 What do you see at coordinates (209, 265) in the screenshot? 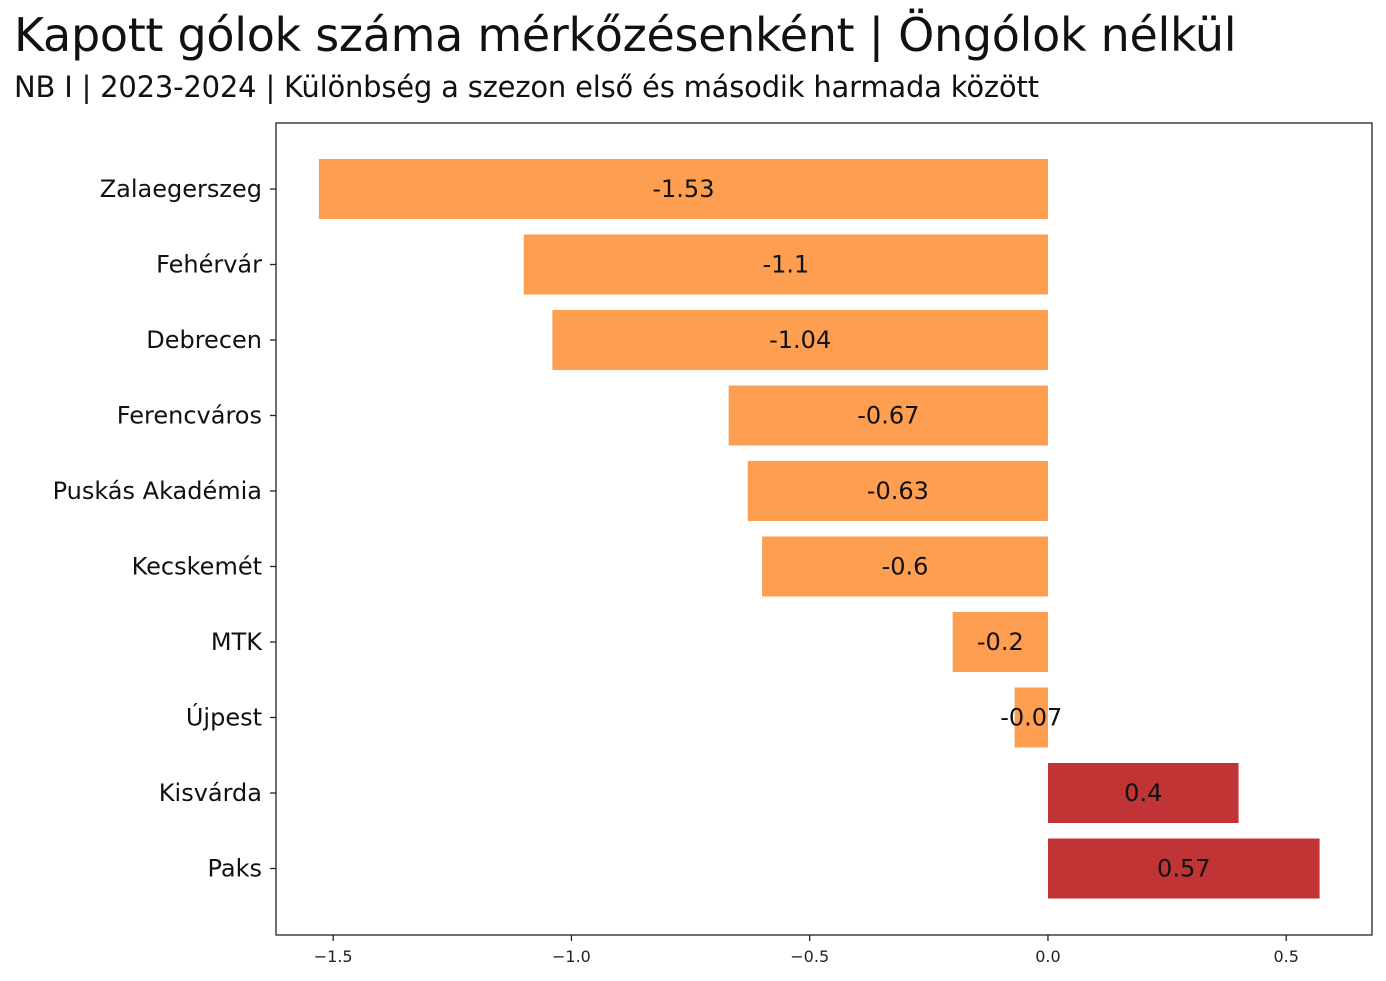
I see `category-label: Fehérvár` at bounding box center [209, 265].